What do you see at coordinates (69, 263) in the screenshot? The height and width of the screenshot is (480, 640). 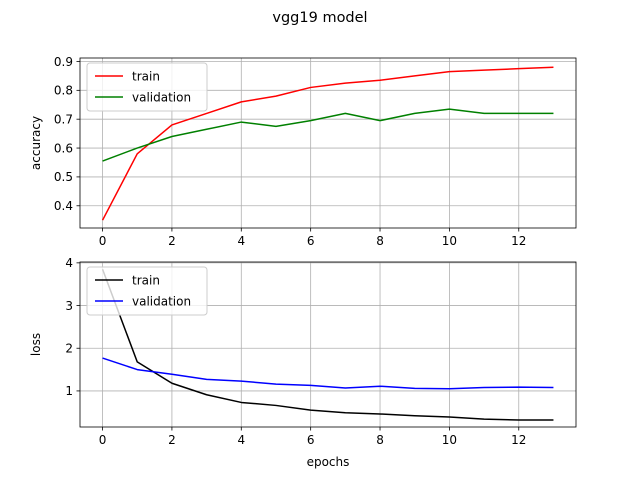 I see `y-tick-label: 4` at bounding box center [69, 263].